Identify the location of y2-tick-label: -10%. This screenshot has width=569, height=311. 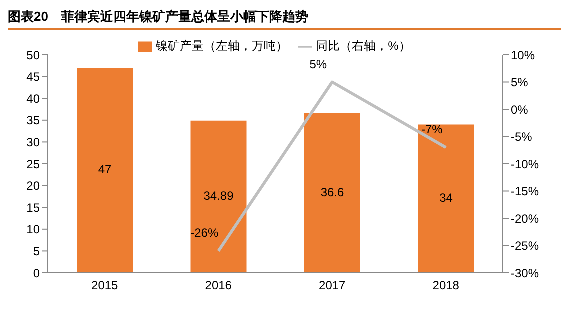
(525, 164).